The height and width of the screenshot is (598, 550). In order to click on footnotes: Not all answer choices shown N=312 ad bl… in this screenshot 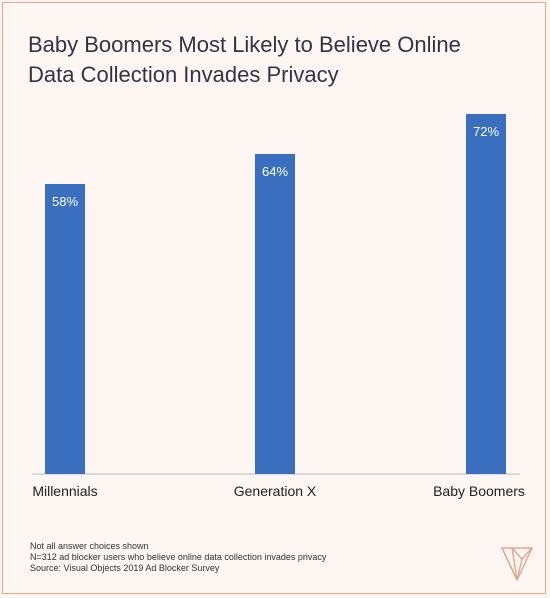, I will do `click(178, 557)`.